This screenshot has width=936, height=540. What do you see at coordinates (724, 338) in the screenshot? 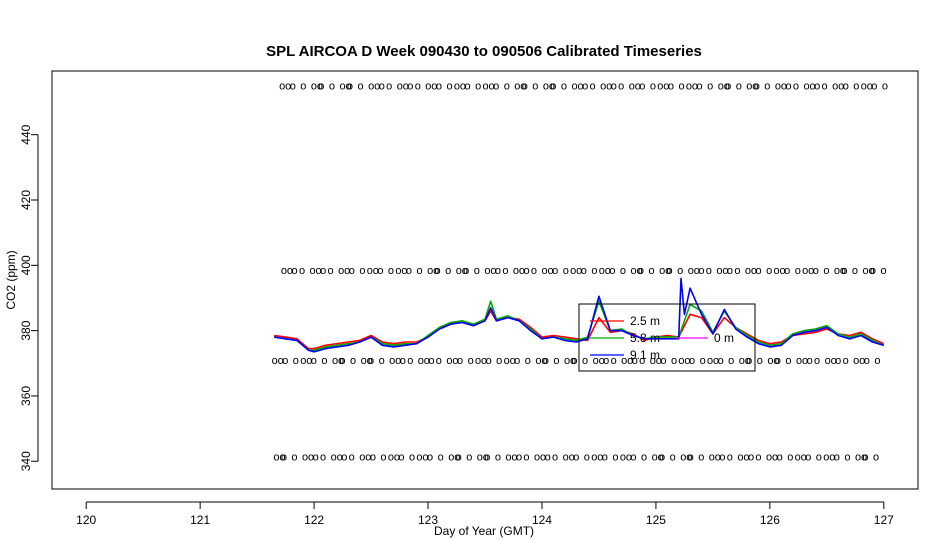
I see `legend-label: 0 m` at bounding box center [724, 338].